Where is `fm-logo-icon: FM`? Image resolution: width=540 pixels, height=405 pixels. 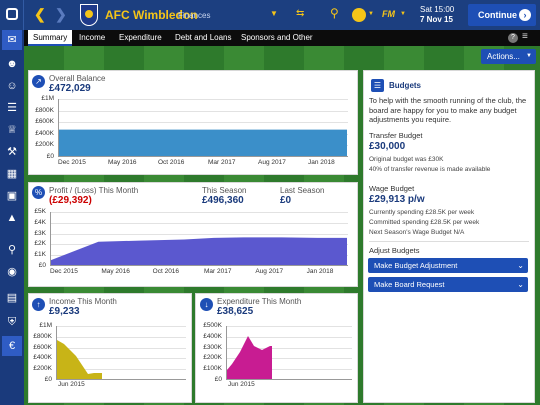 fm-logo-icon: FM is located at coordinates (388, 14).